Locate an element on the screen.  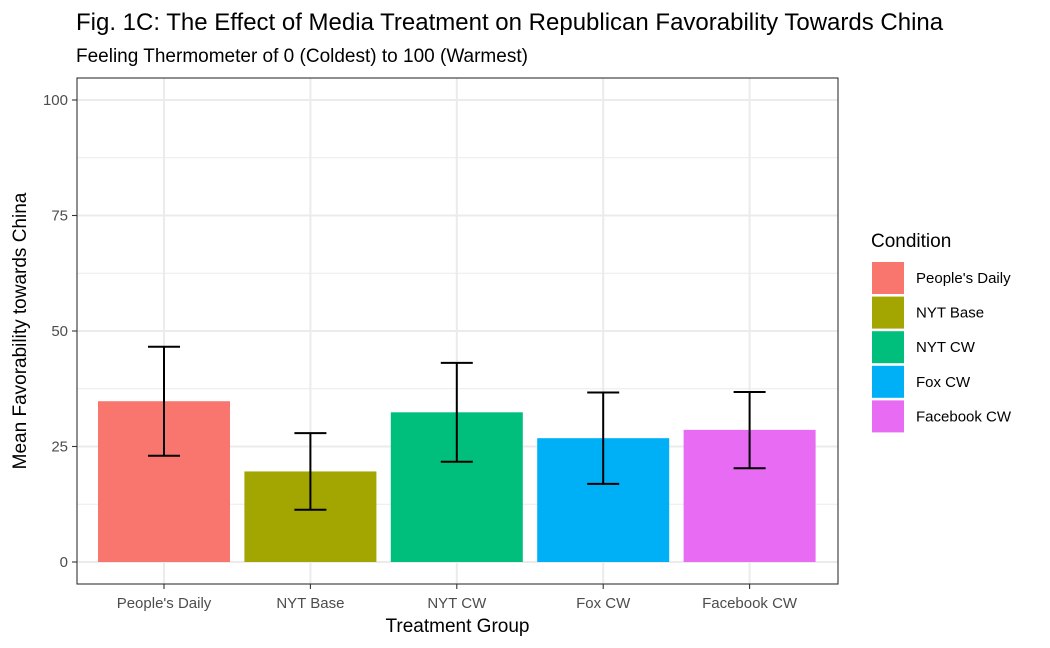
y-tick-label: 75 is located at coordinates (59, 216).